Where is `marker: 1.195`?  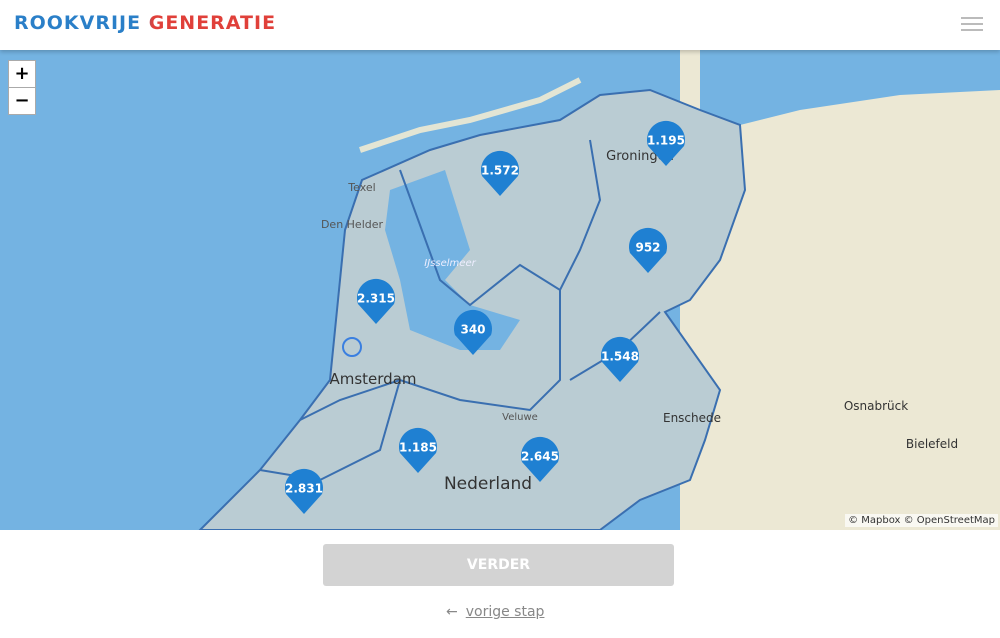
marker: 1.195 is located at coordinates (666, 143).